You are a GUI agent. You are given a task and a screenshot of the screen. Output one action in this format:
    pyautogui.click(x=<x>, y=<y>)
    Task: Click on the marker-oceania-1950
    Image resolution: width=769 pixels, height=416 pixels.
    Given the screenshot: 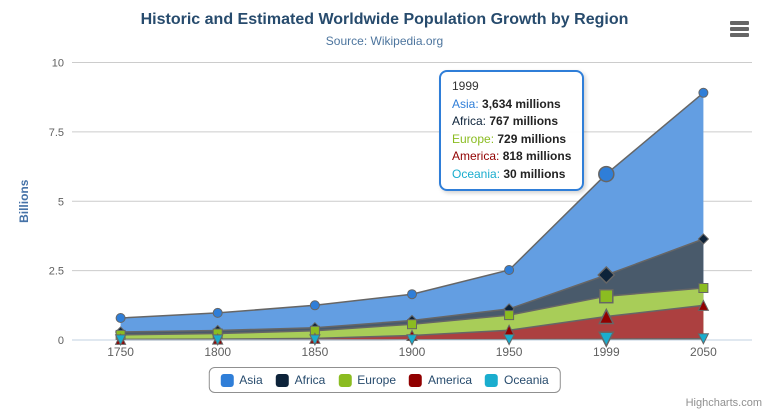 What is the action you would take?
    pyautogui.click(x=509, y=340)
    